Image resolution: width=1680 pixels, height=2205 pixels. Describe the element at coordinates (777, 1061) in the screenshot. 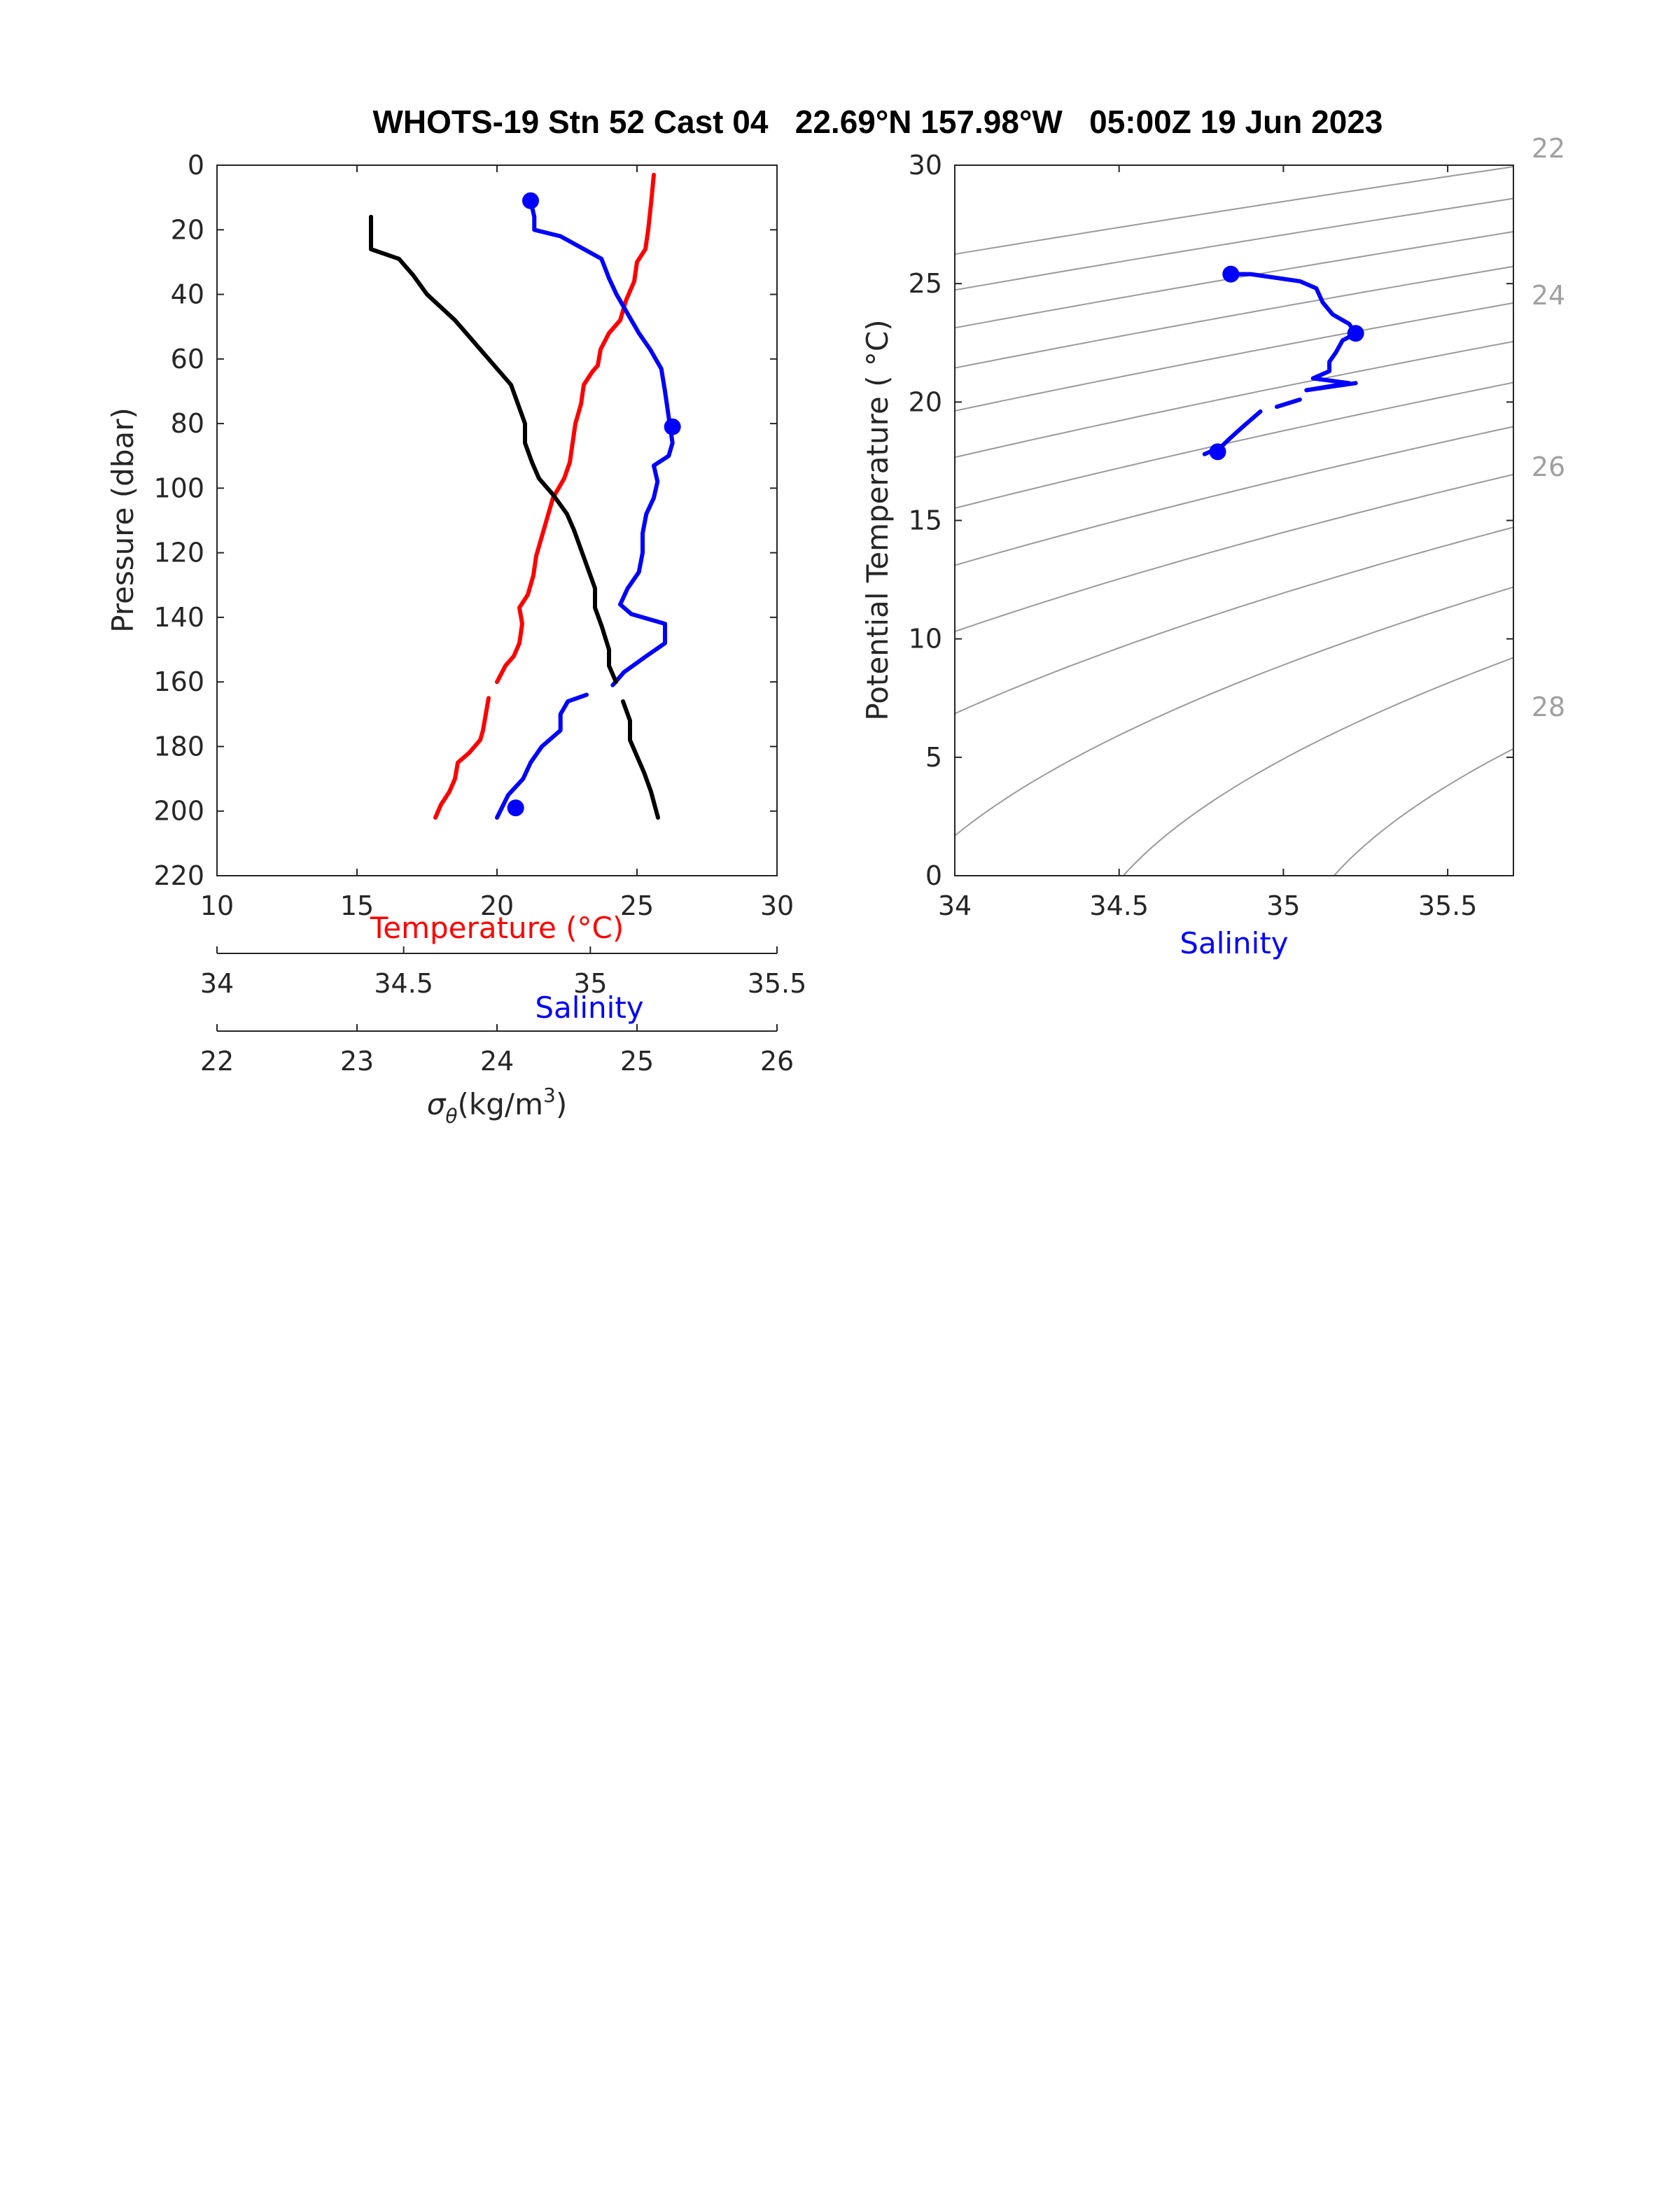

I see `density-tick-label: 26` at that location.